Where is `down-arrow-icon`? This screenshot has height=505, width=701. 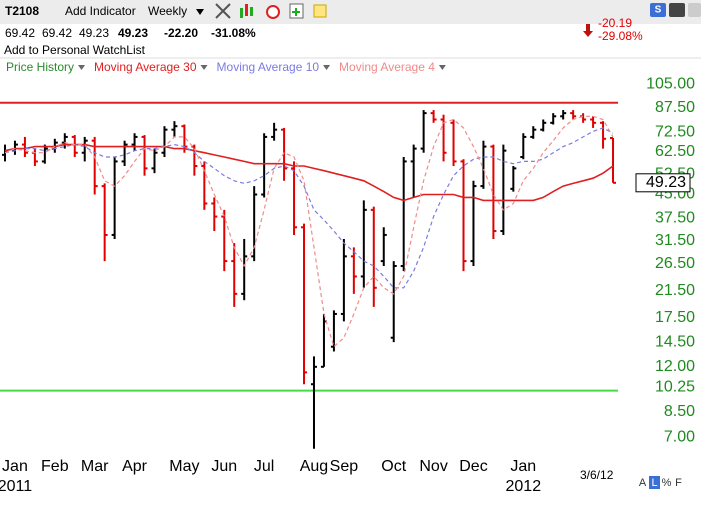
down-arrow-icon is located at coordinates (588, 30).